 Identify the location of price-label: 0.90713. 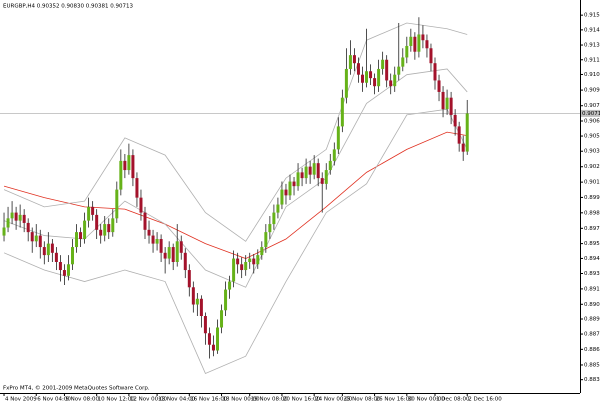
(591, 114).